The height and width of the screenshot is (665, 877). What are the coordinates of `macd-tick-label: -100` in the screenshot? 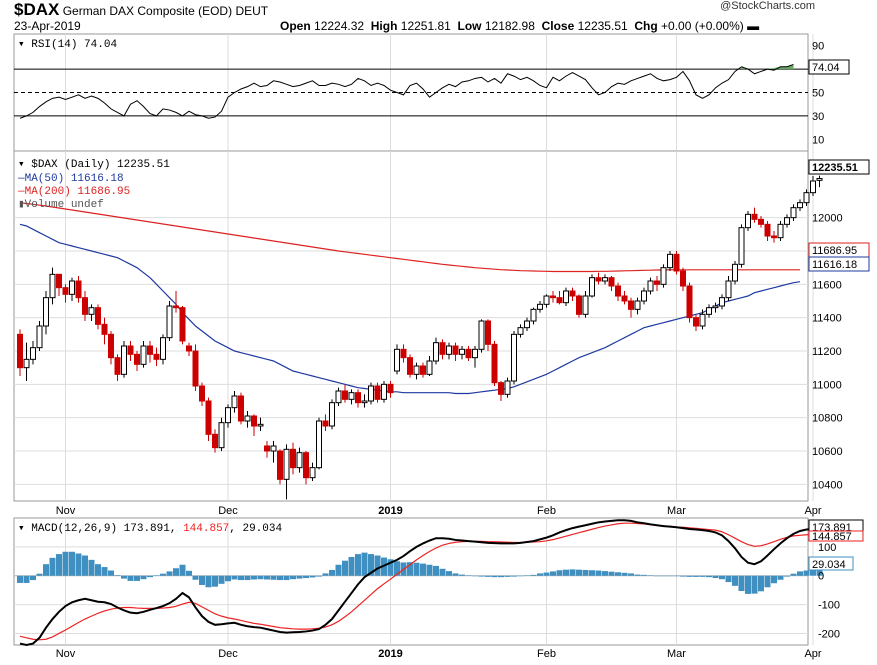 It's located at (829, 606).